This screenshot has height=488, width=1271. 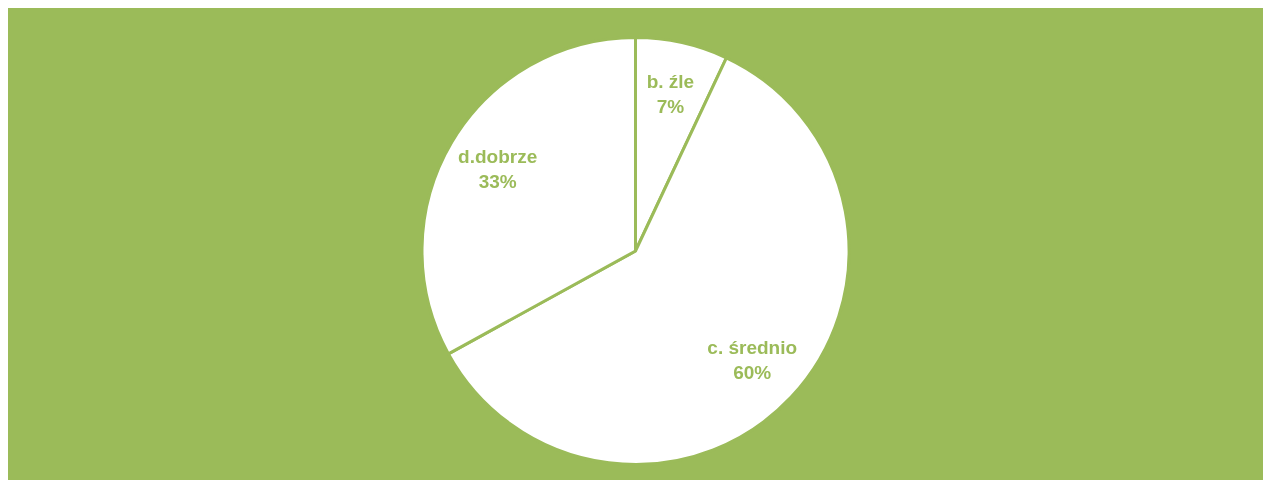 What do you see at coordinates (498, 156) in the screenshot?
I see `slice-label: d.dobrze` at bounding box center [498, 156].